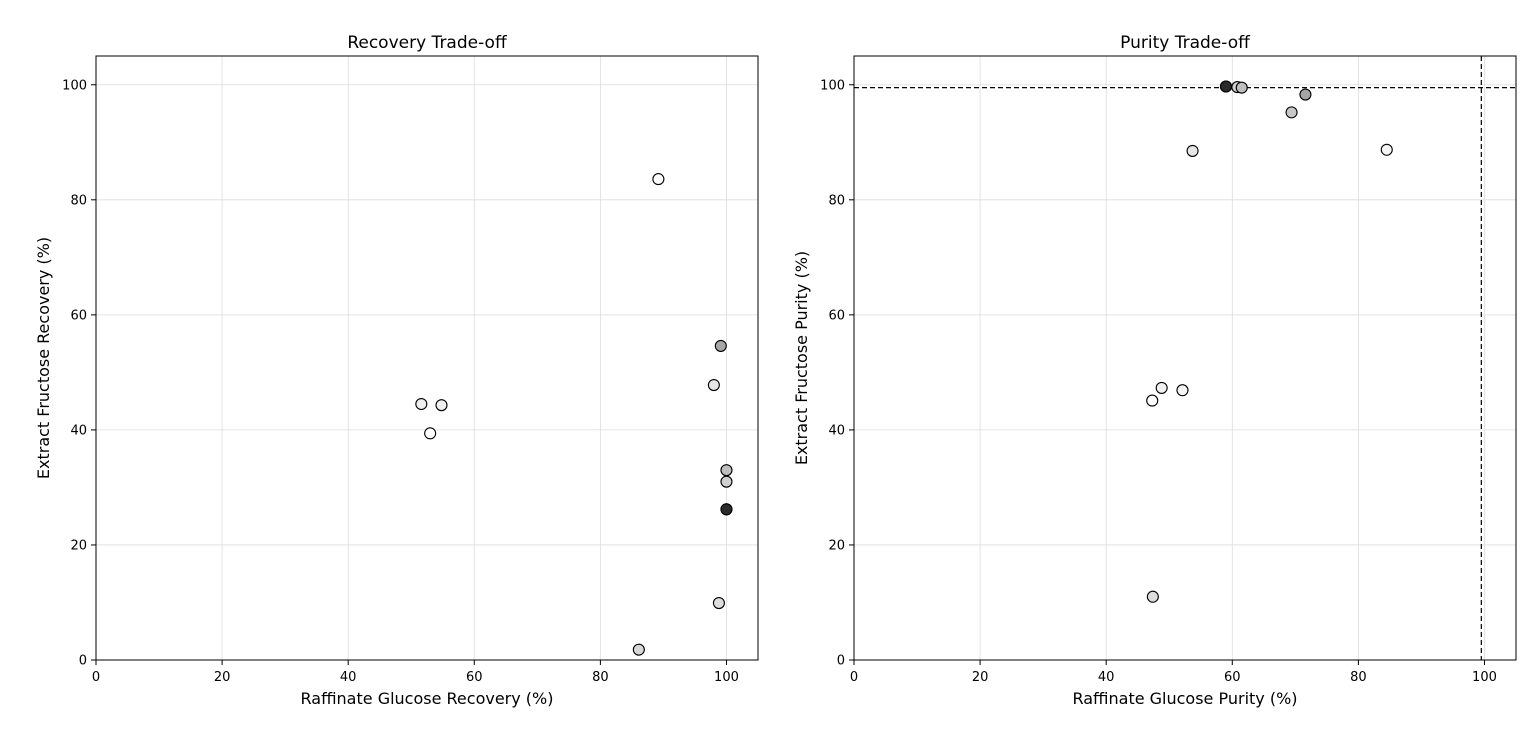  Describe the element at coordinates (78, 430) in the screenshot. I see `recovery-chart-ytick-label: 40` at that location.